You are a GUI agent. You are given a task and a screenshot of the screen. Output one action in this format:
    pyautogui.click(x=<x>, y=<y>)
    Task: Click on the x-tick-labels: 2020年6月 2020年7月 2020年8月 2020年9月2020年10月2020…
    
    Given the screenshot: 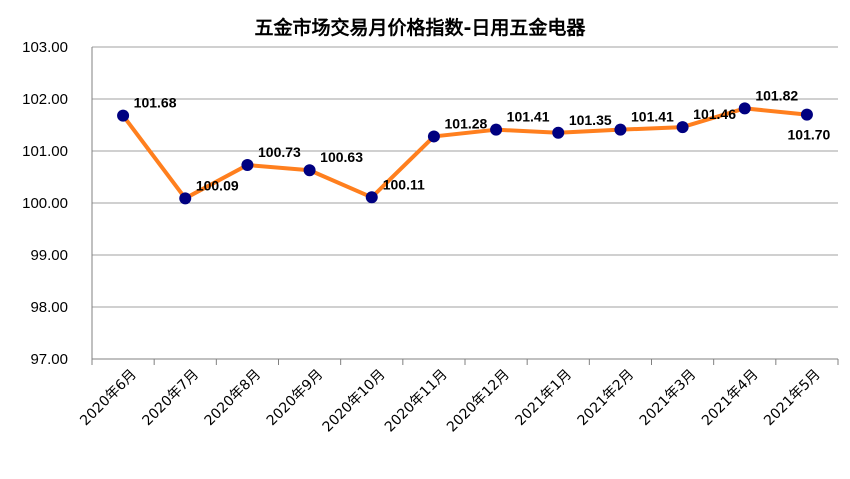 What is the action you would take?
    pyautogui.click(x=450, y=401)
    